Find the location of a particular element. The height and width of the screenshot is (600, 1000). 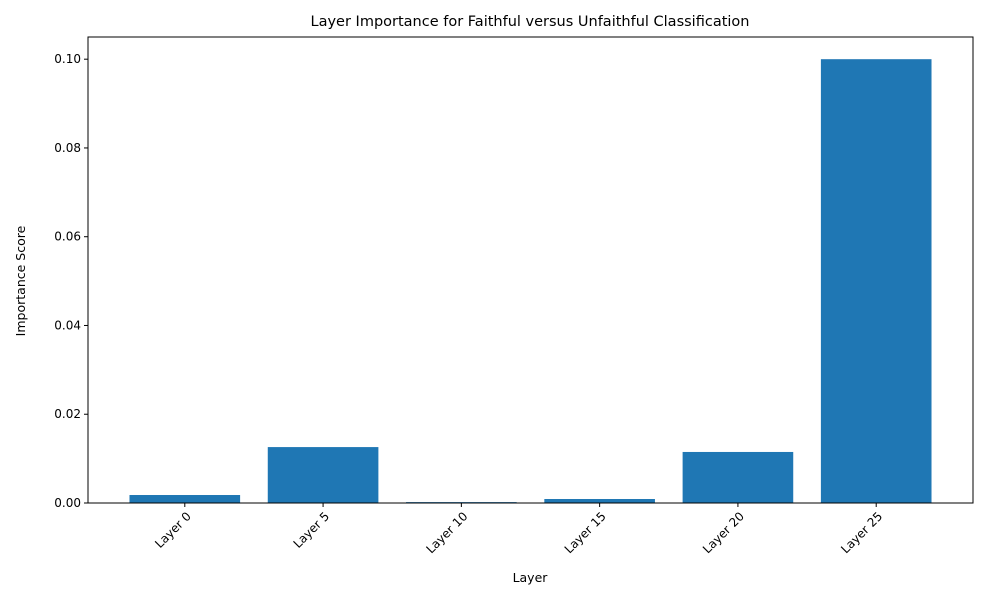

y-tick-label: 0.04 is located at coordinates (67, 325).